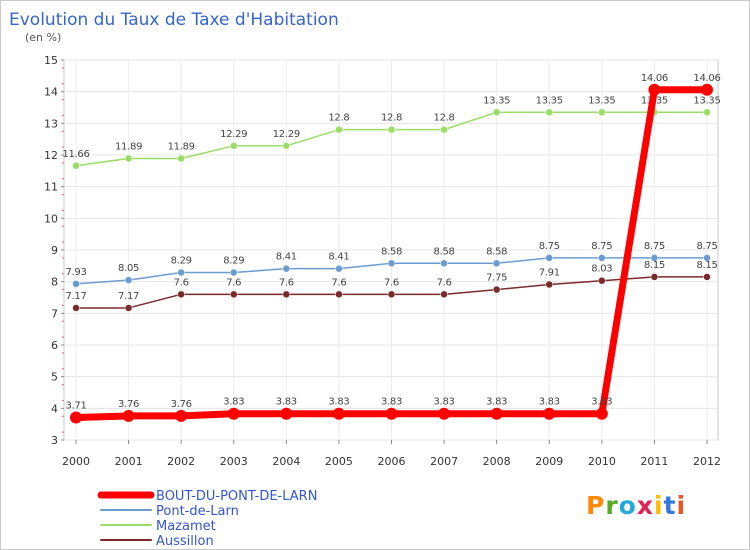  Describe the element at coordinates (129, 461) in the screenshot. I see `x-tick-label: 2001` at that location.